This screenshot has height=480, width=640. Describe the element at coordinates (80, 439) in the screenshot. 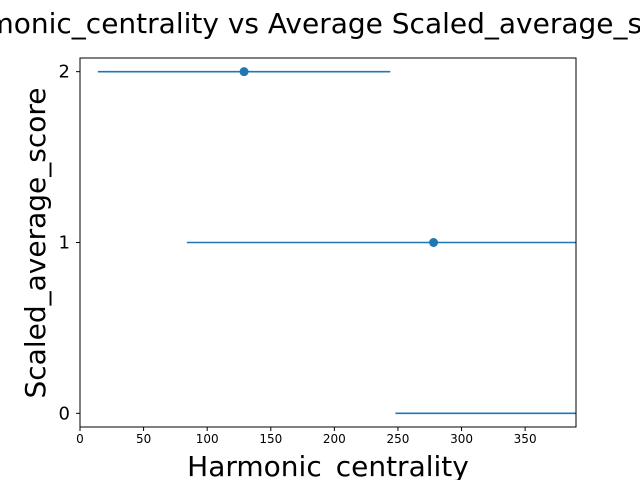

I see `x-tick-label-0: 0` at that location.